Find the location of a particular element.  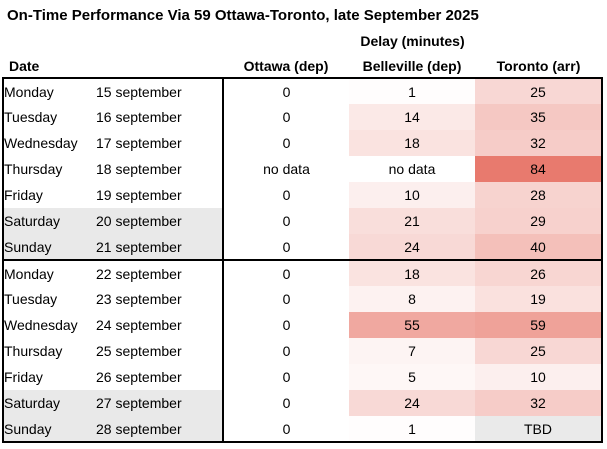

table-row: Saturday 27 september 0 24 32 is located at coordinates (302, 403).